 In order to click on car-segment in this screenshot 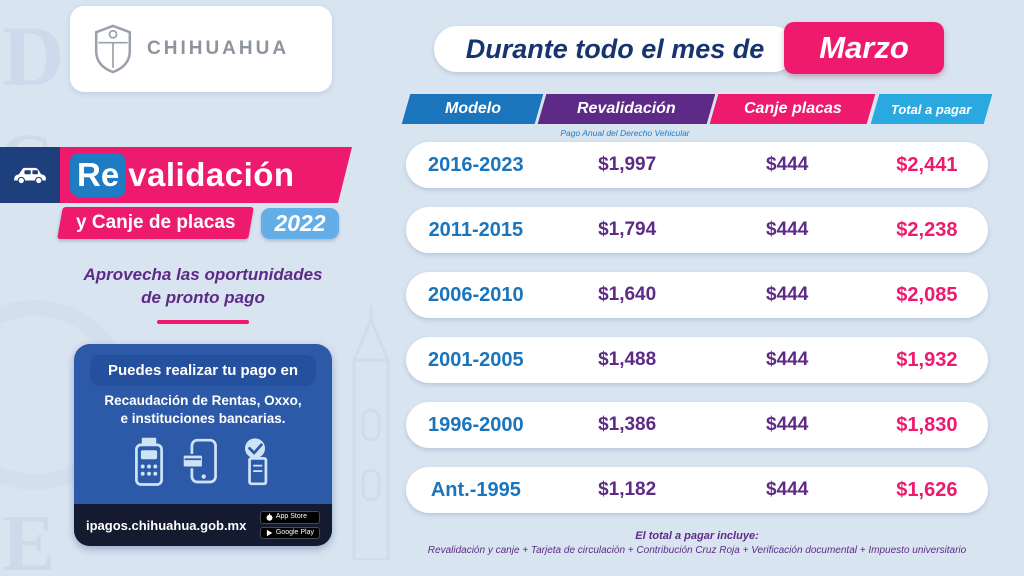, I will do `click(30, 175)`.